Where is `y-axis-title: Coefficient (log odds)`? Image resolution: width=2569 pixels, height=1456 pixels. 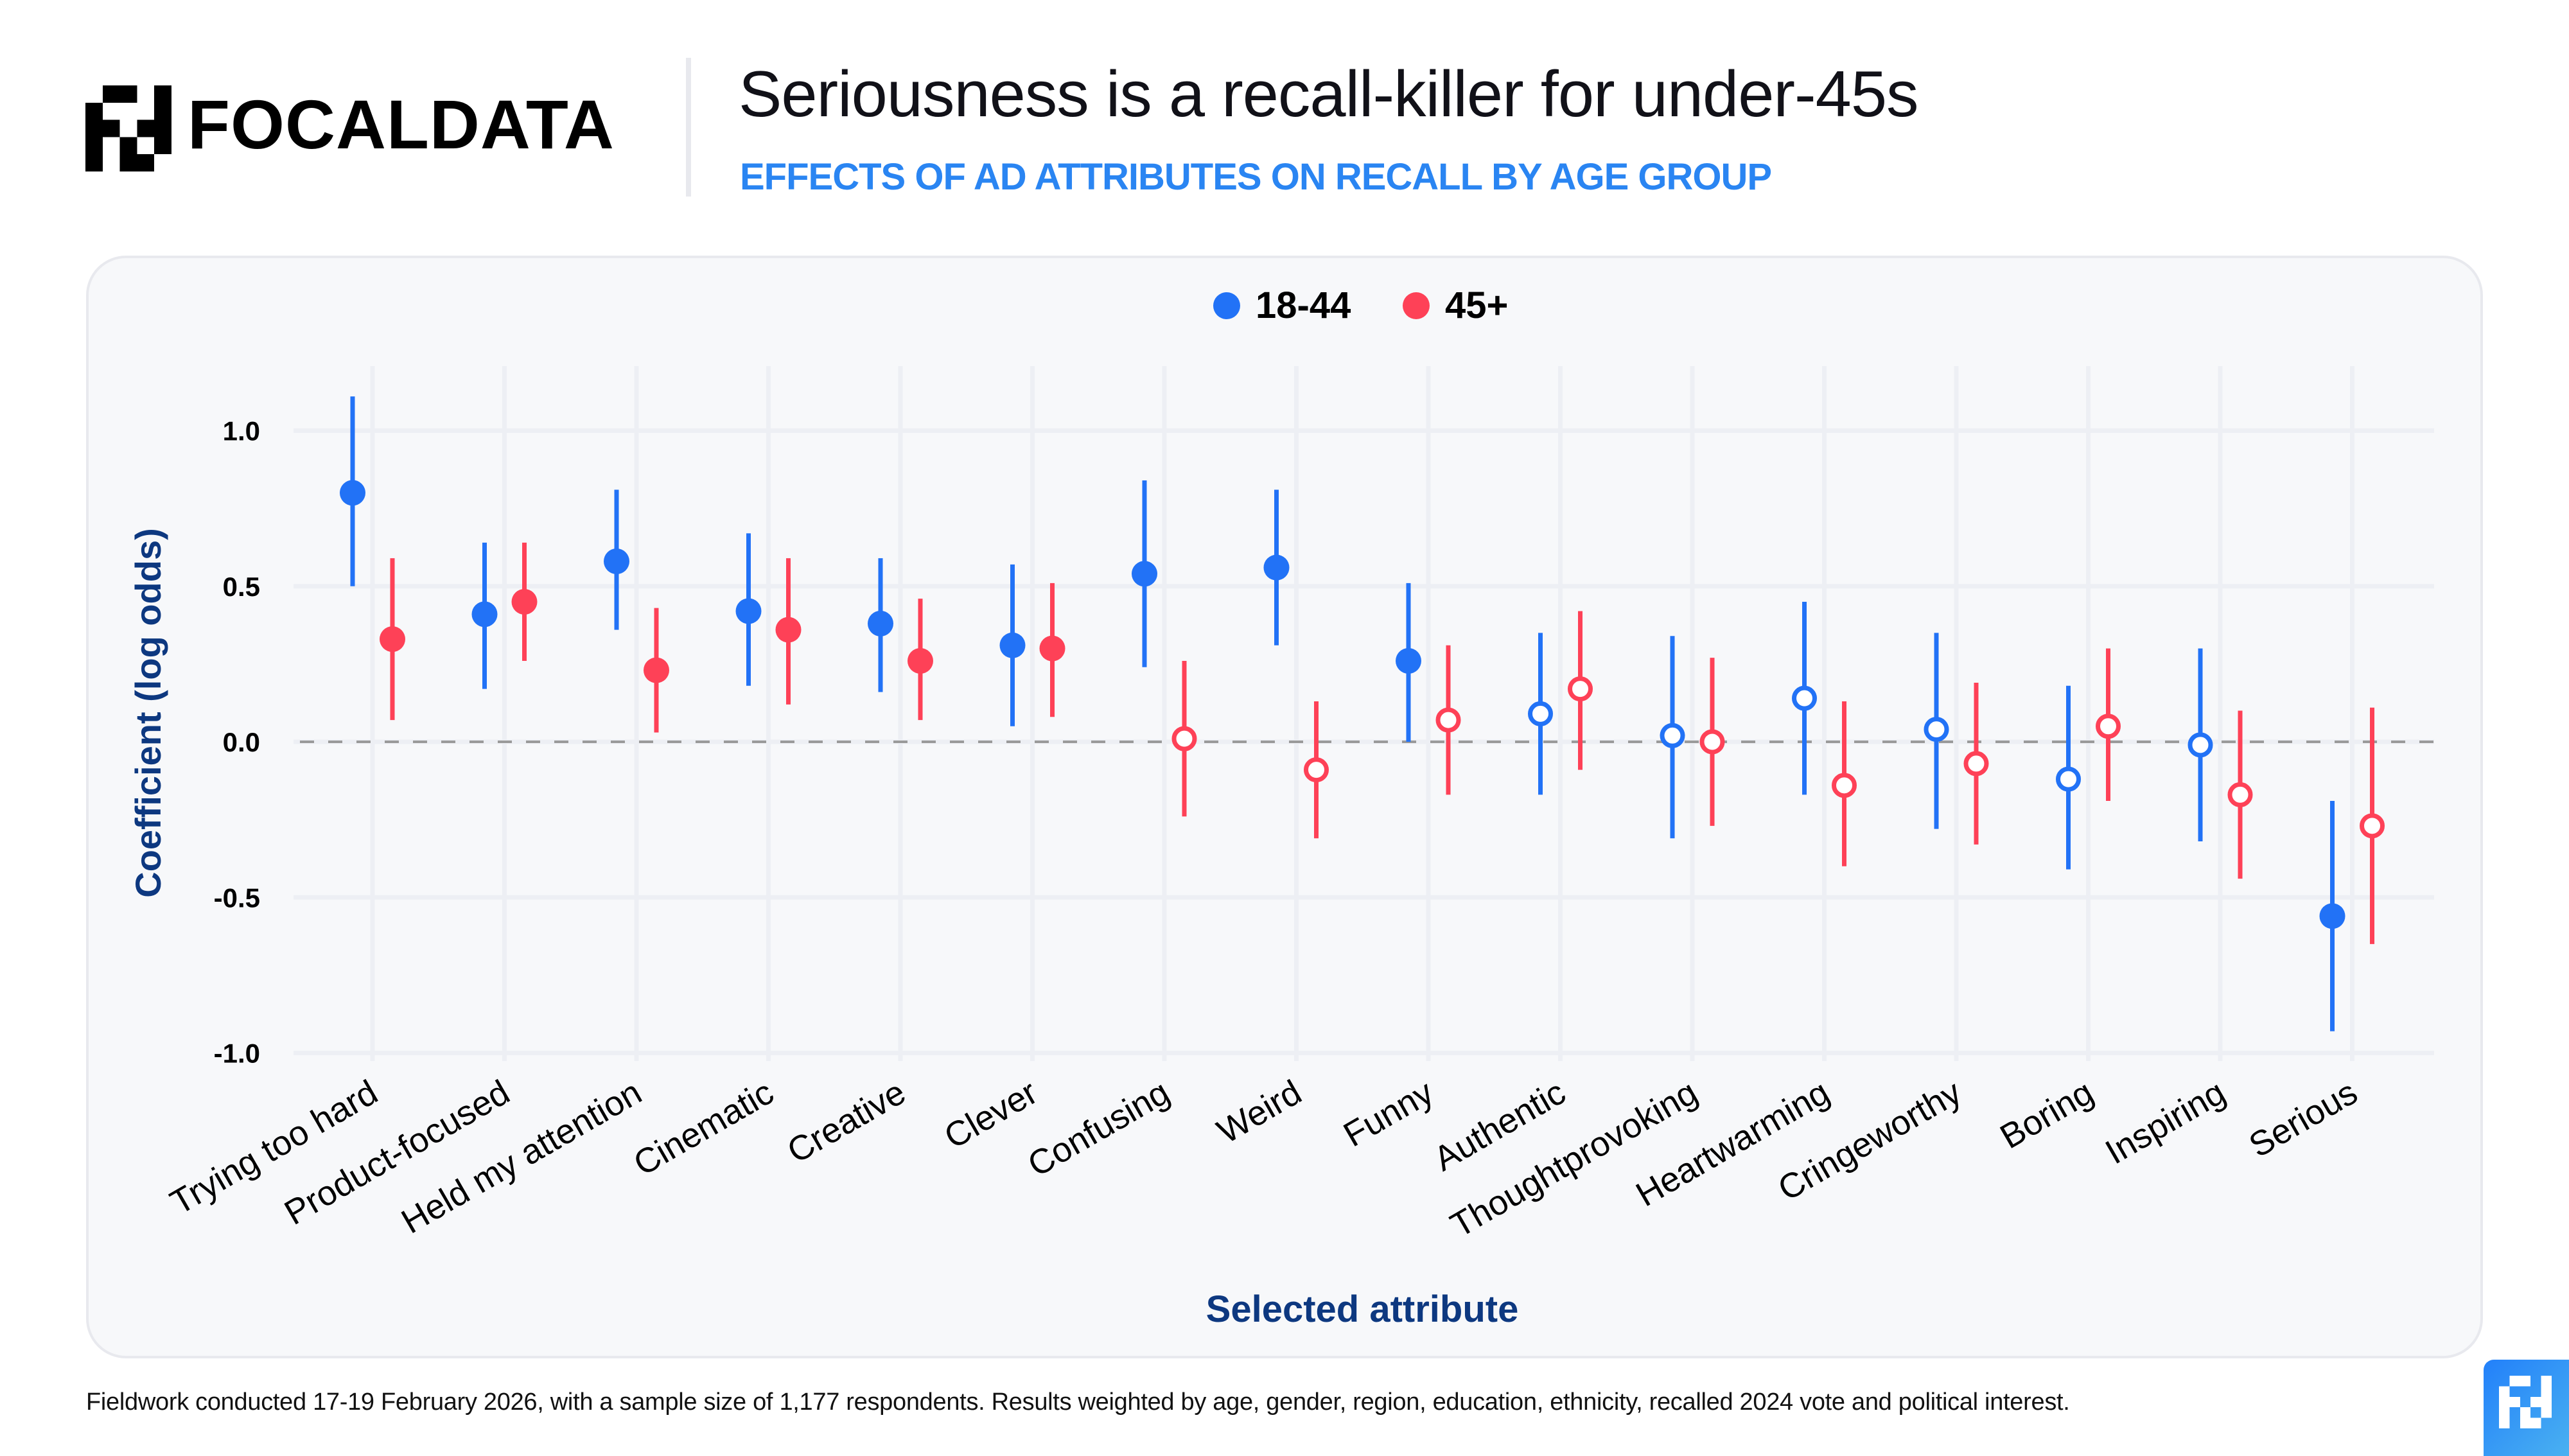
y-axis-title: Coefficient (log odds) is located at coordinates (148, 713).